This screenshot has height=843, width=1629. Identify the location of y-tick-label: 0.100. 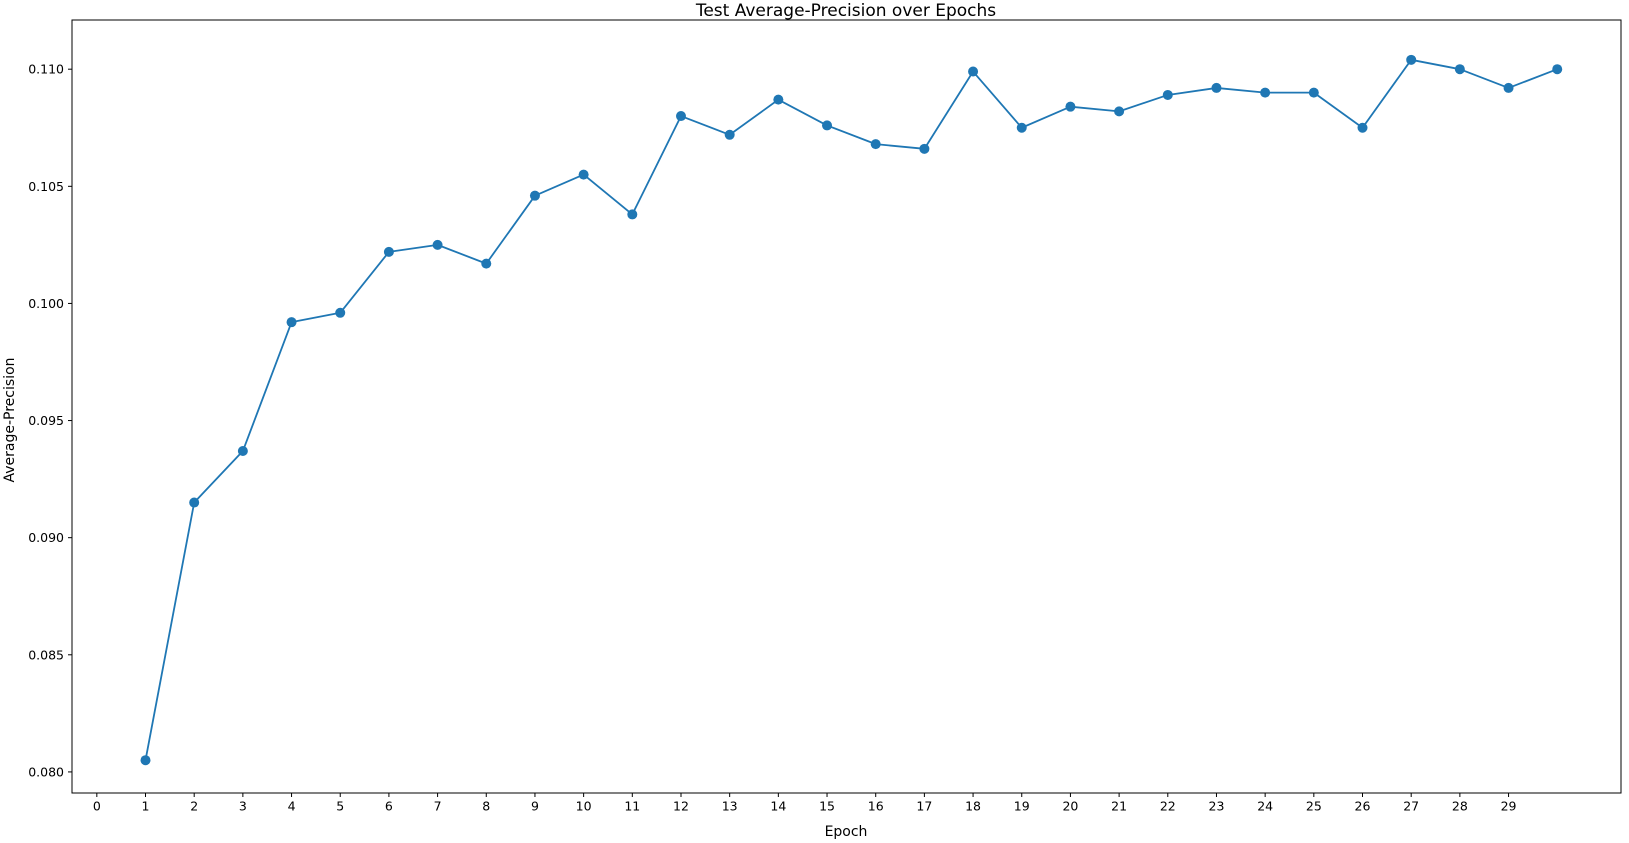
(46, 303).